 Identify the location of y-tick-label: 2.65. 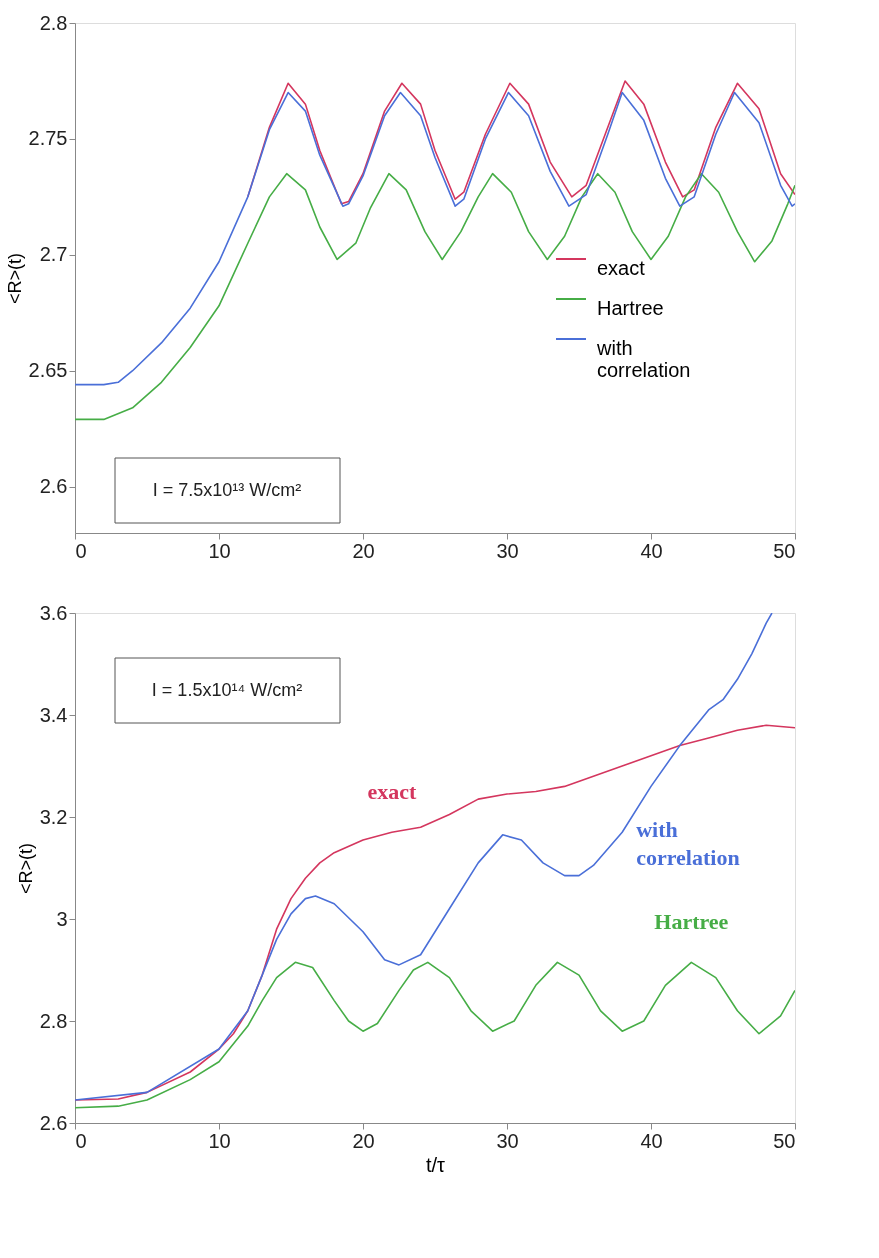
(48, 370).